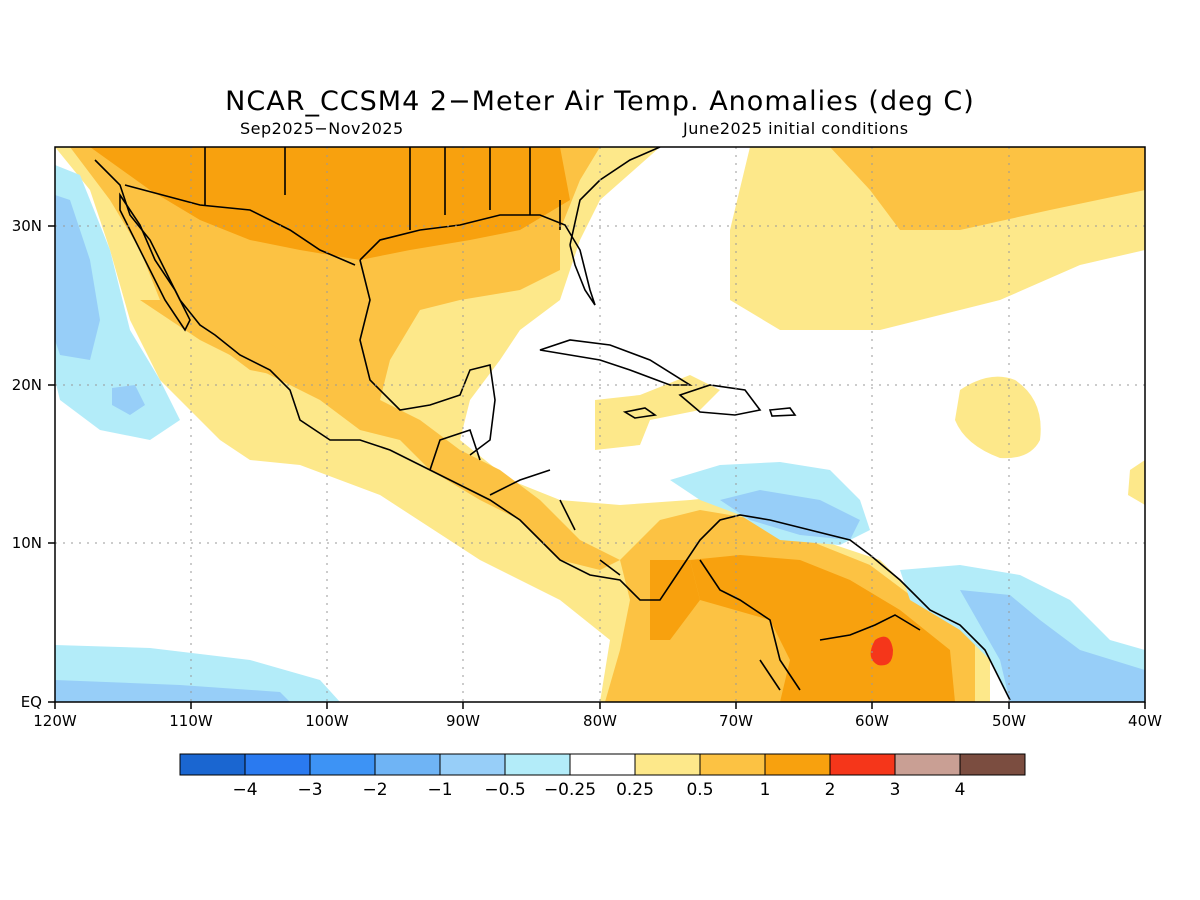 This screenshot has width=1200, height=900. I want to click on season-label: Sep2025−Nov2025, so click(322, 128).